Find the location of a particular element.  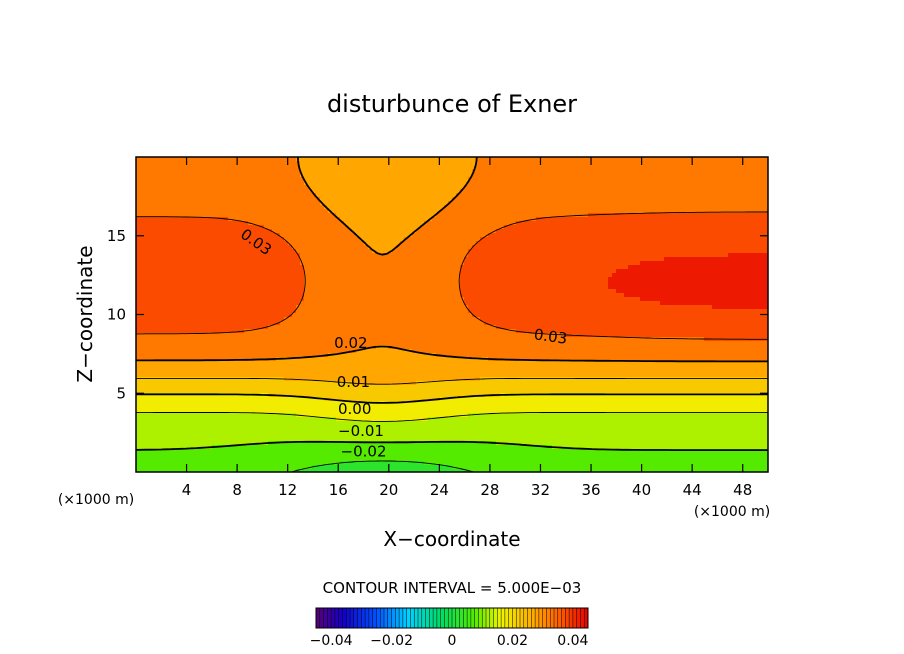

colorbar-tick-label: 0.02 is located at coordinates (512, 641).